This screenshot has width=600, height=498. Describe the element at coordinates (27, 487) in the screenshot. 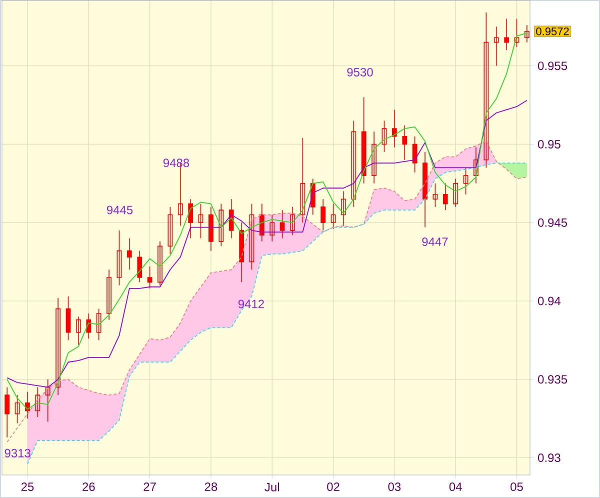

I see `x-tick-label: 25` at that location.